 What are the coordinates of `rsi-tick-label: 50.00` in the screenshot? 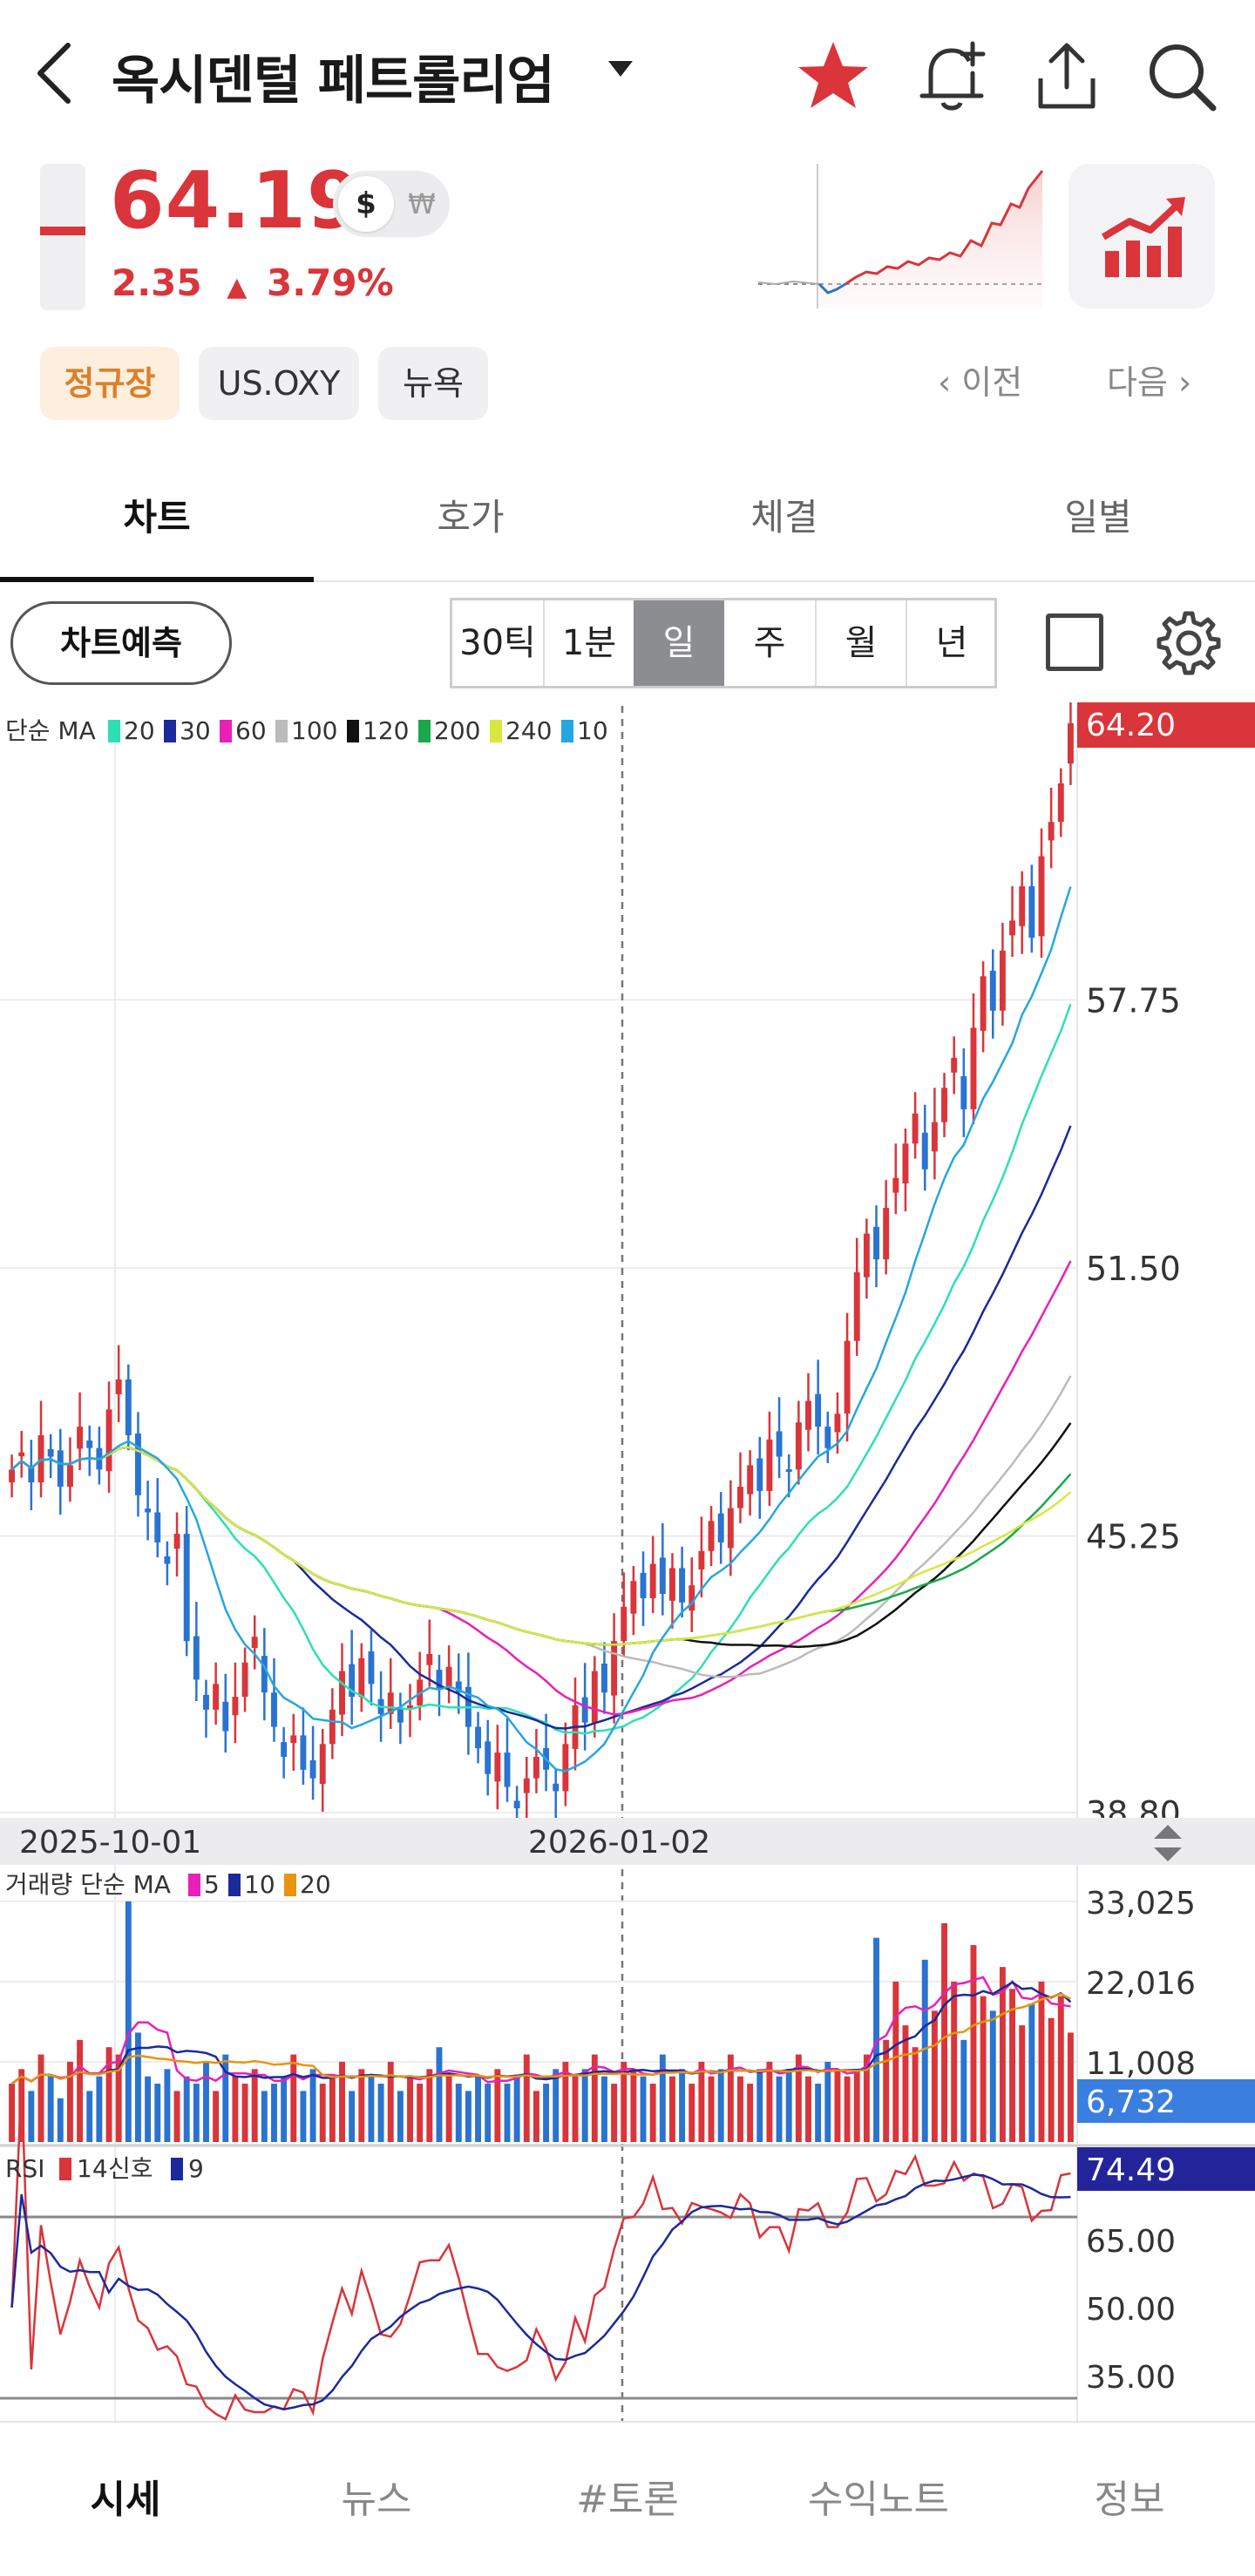 It's located at (1131, 2310).